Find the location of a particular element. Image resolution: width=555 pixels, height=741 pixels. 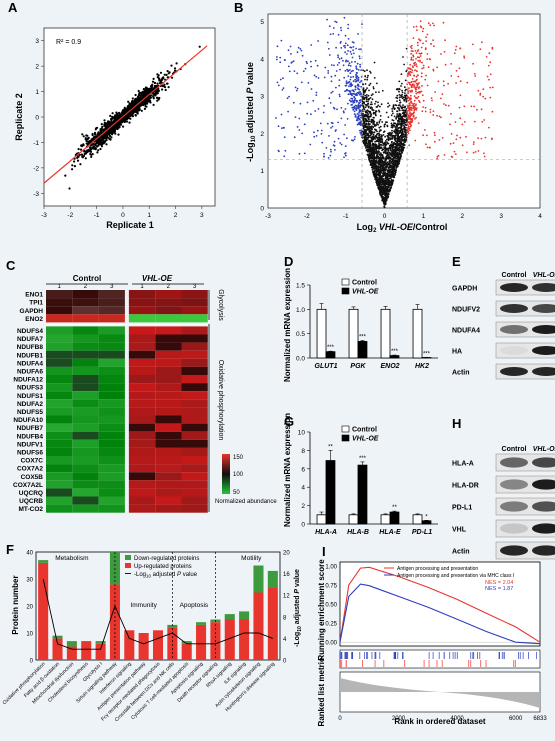

gene-label: NDUFS3 is located at coordinates (30, 388).